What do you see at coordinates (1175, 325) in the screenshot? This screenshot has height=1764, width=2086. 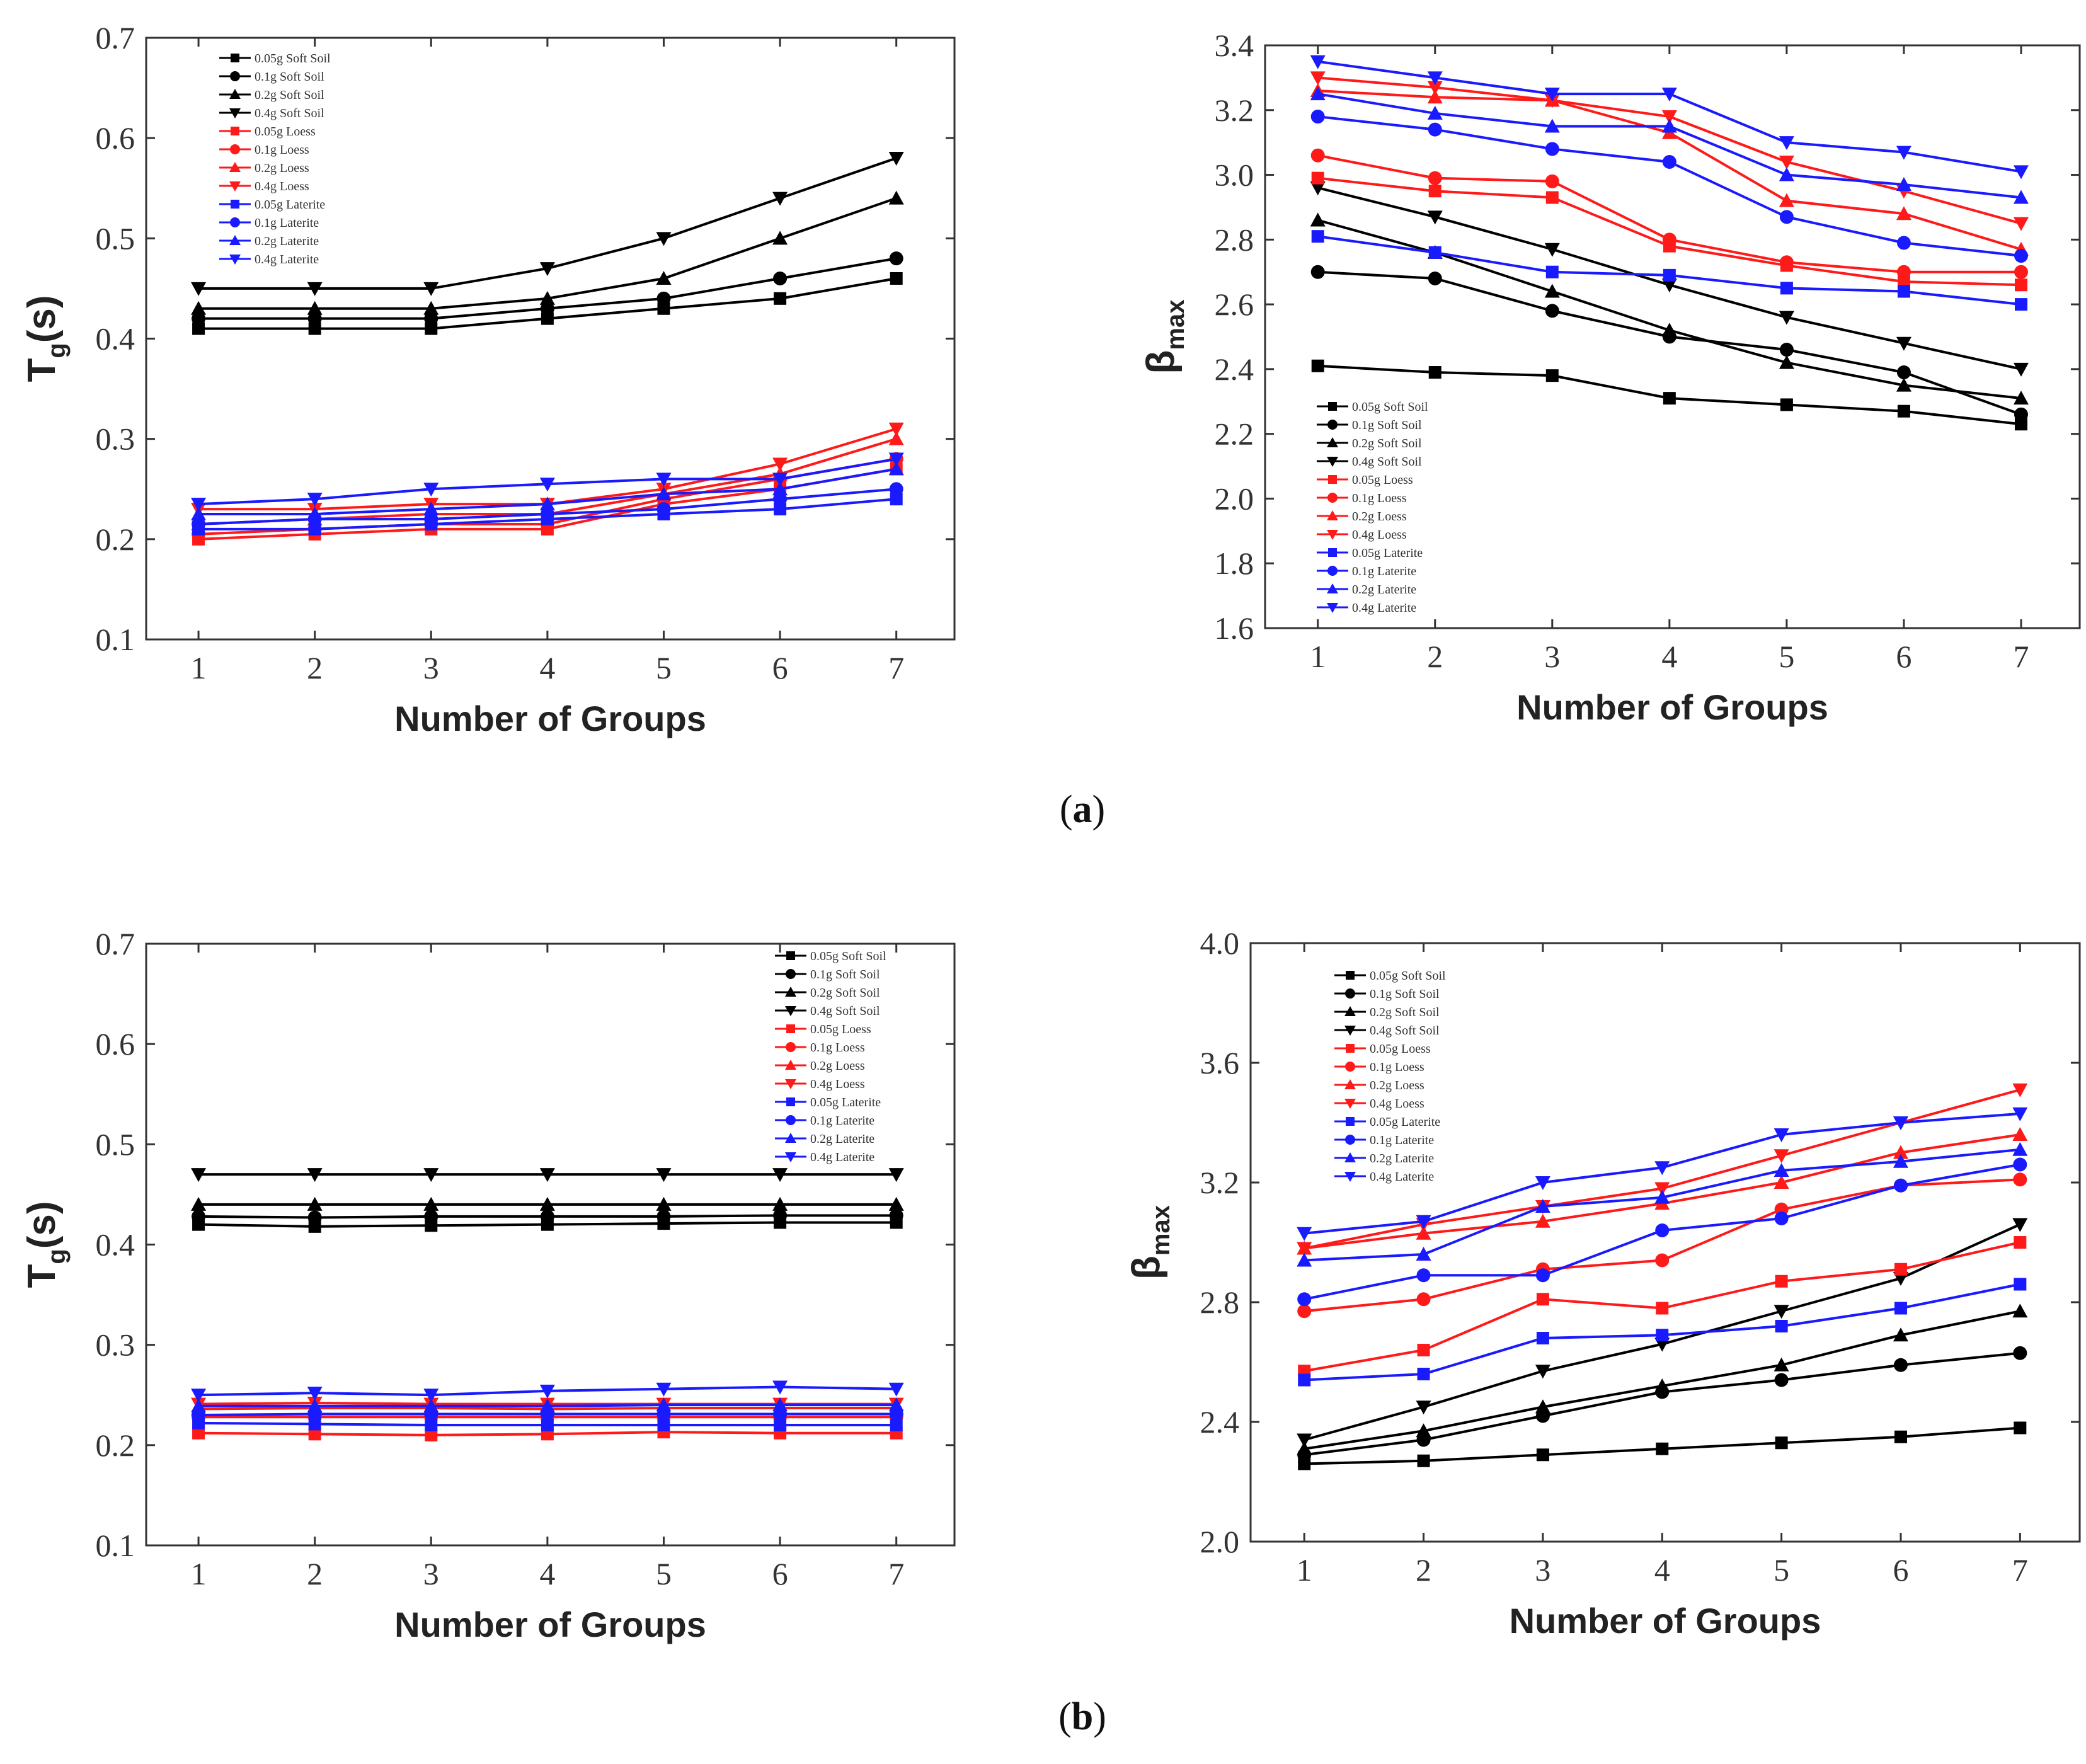 I see `y-axis-sub: max` at bounding box center [1175, 325].